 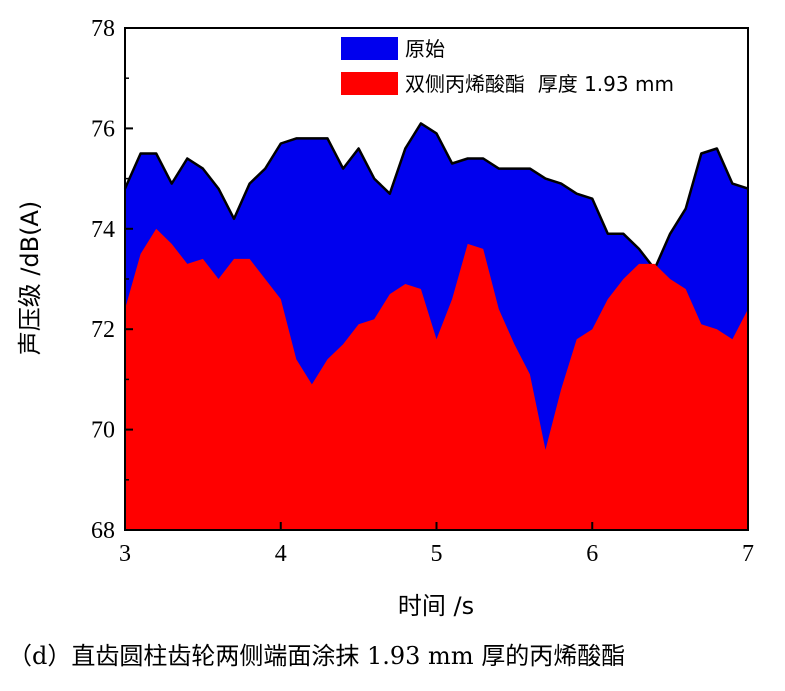 I want to click on y-axis-title: 声压级 /dB(A), so click(x=30, y=278).